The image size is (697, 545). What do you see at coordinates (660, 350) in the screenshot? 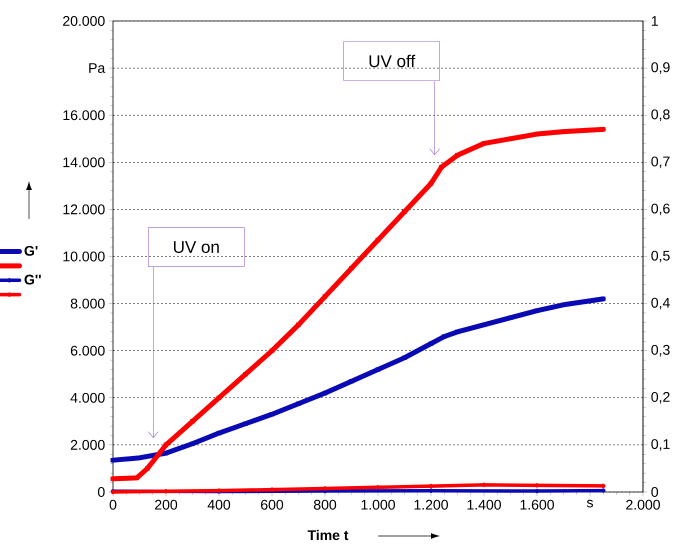
I see `y2-tick-label: 0,3` at bounding box center [660, 350].